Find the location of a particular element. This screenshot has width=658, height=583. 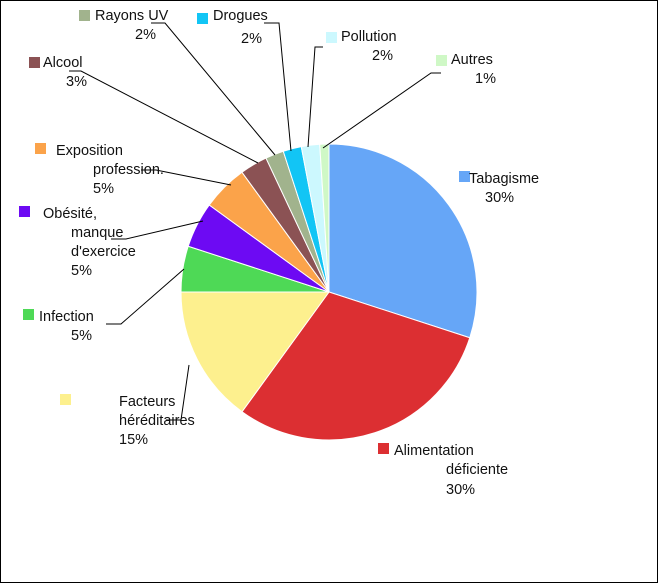

slice-percent-label: 15% is located at coordinates (133, 440).